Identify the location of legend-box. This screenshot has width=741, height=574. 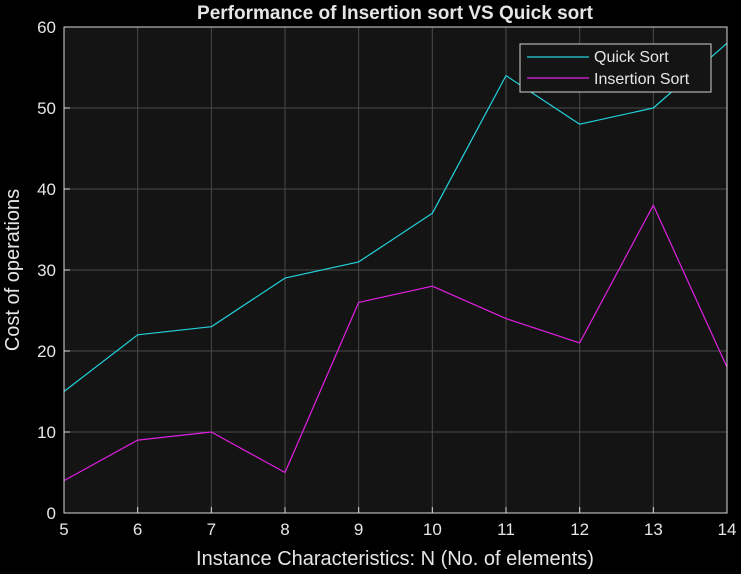
(615, 68).